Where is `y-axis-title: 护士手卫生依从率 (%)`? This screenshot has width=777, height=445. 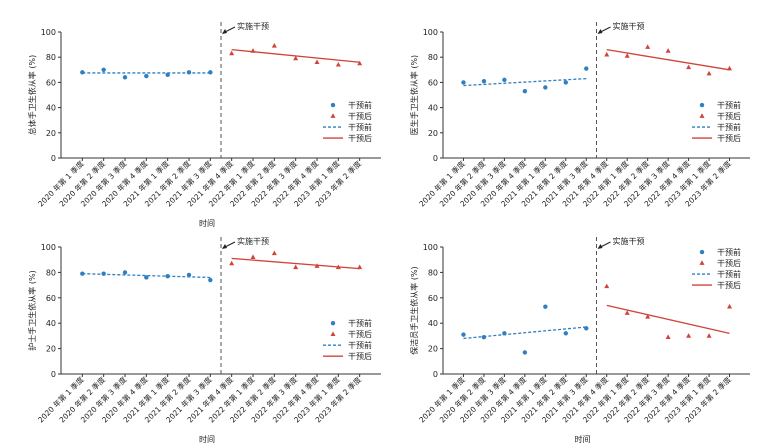
y-axis-title: 护士手卫生依从率 (%) is located at coordinates (32, 310).